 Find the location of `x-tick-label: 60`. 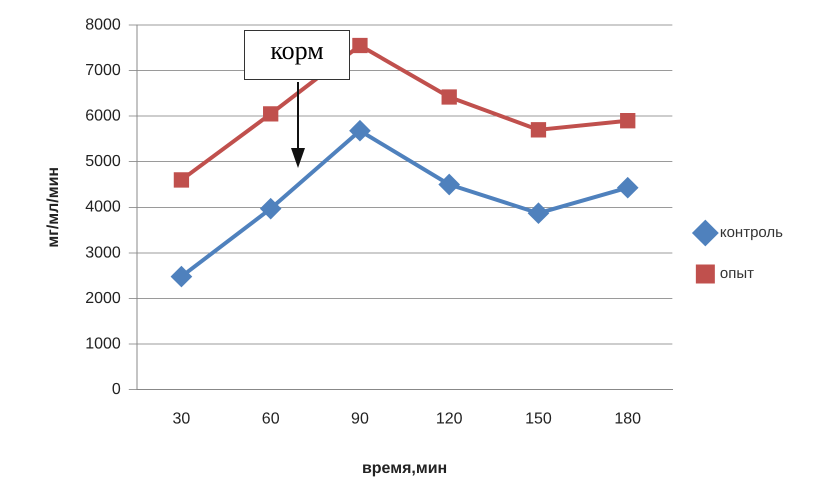

x-tick-label: 60 is located at coordinates (271, 419).